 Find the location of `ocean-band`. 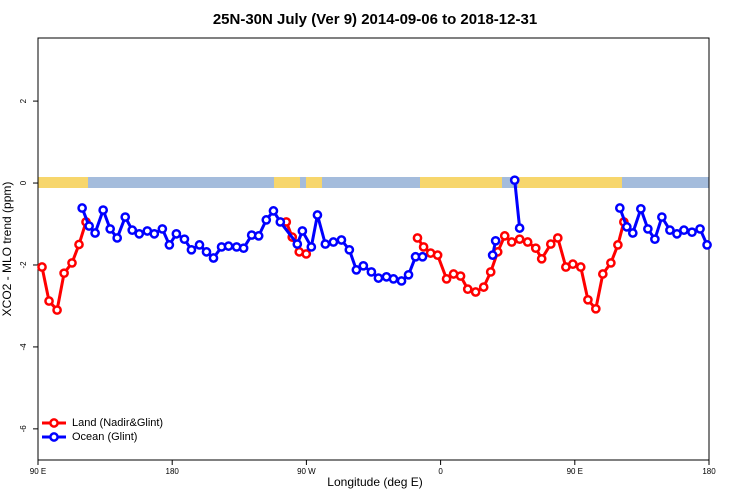

ocean-band is located at coordinates (373, 182).